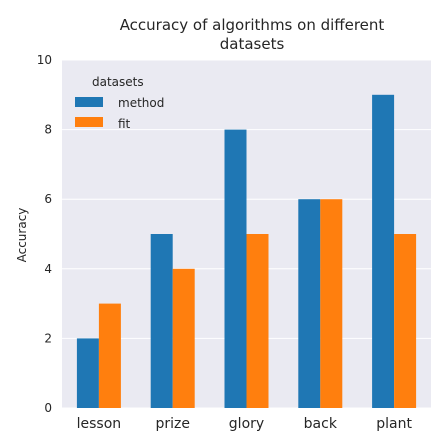  I want to click on legend-swatch-method, so click(89, 102).